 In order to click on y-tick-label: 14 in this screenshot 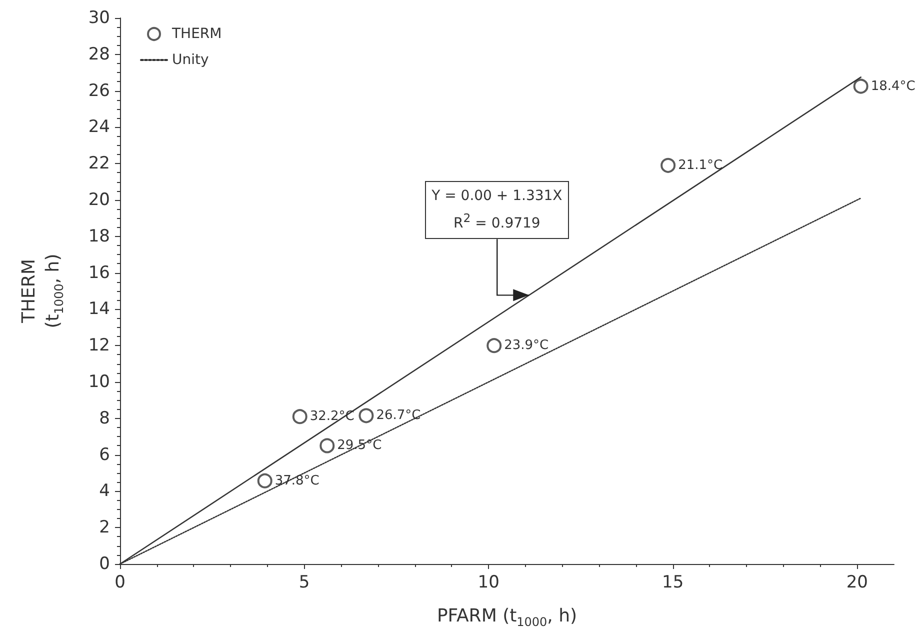, I will do `click(99, 309)`.